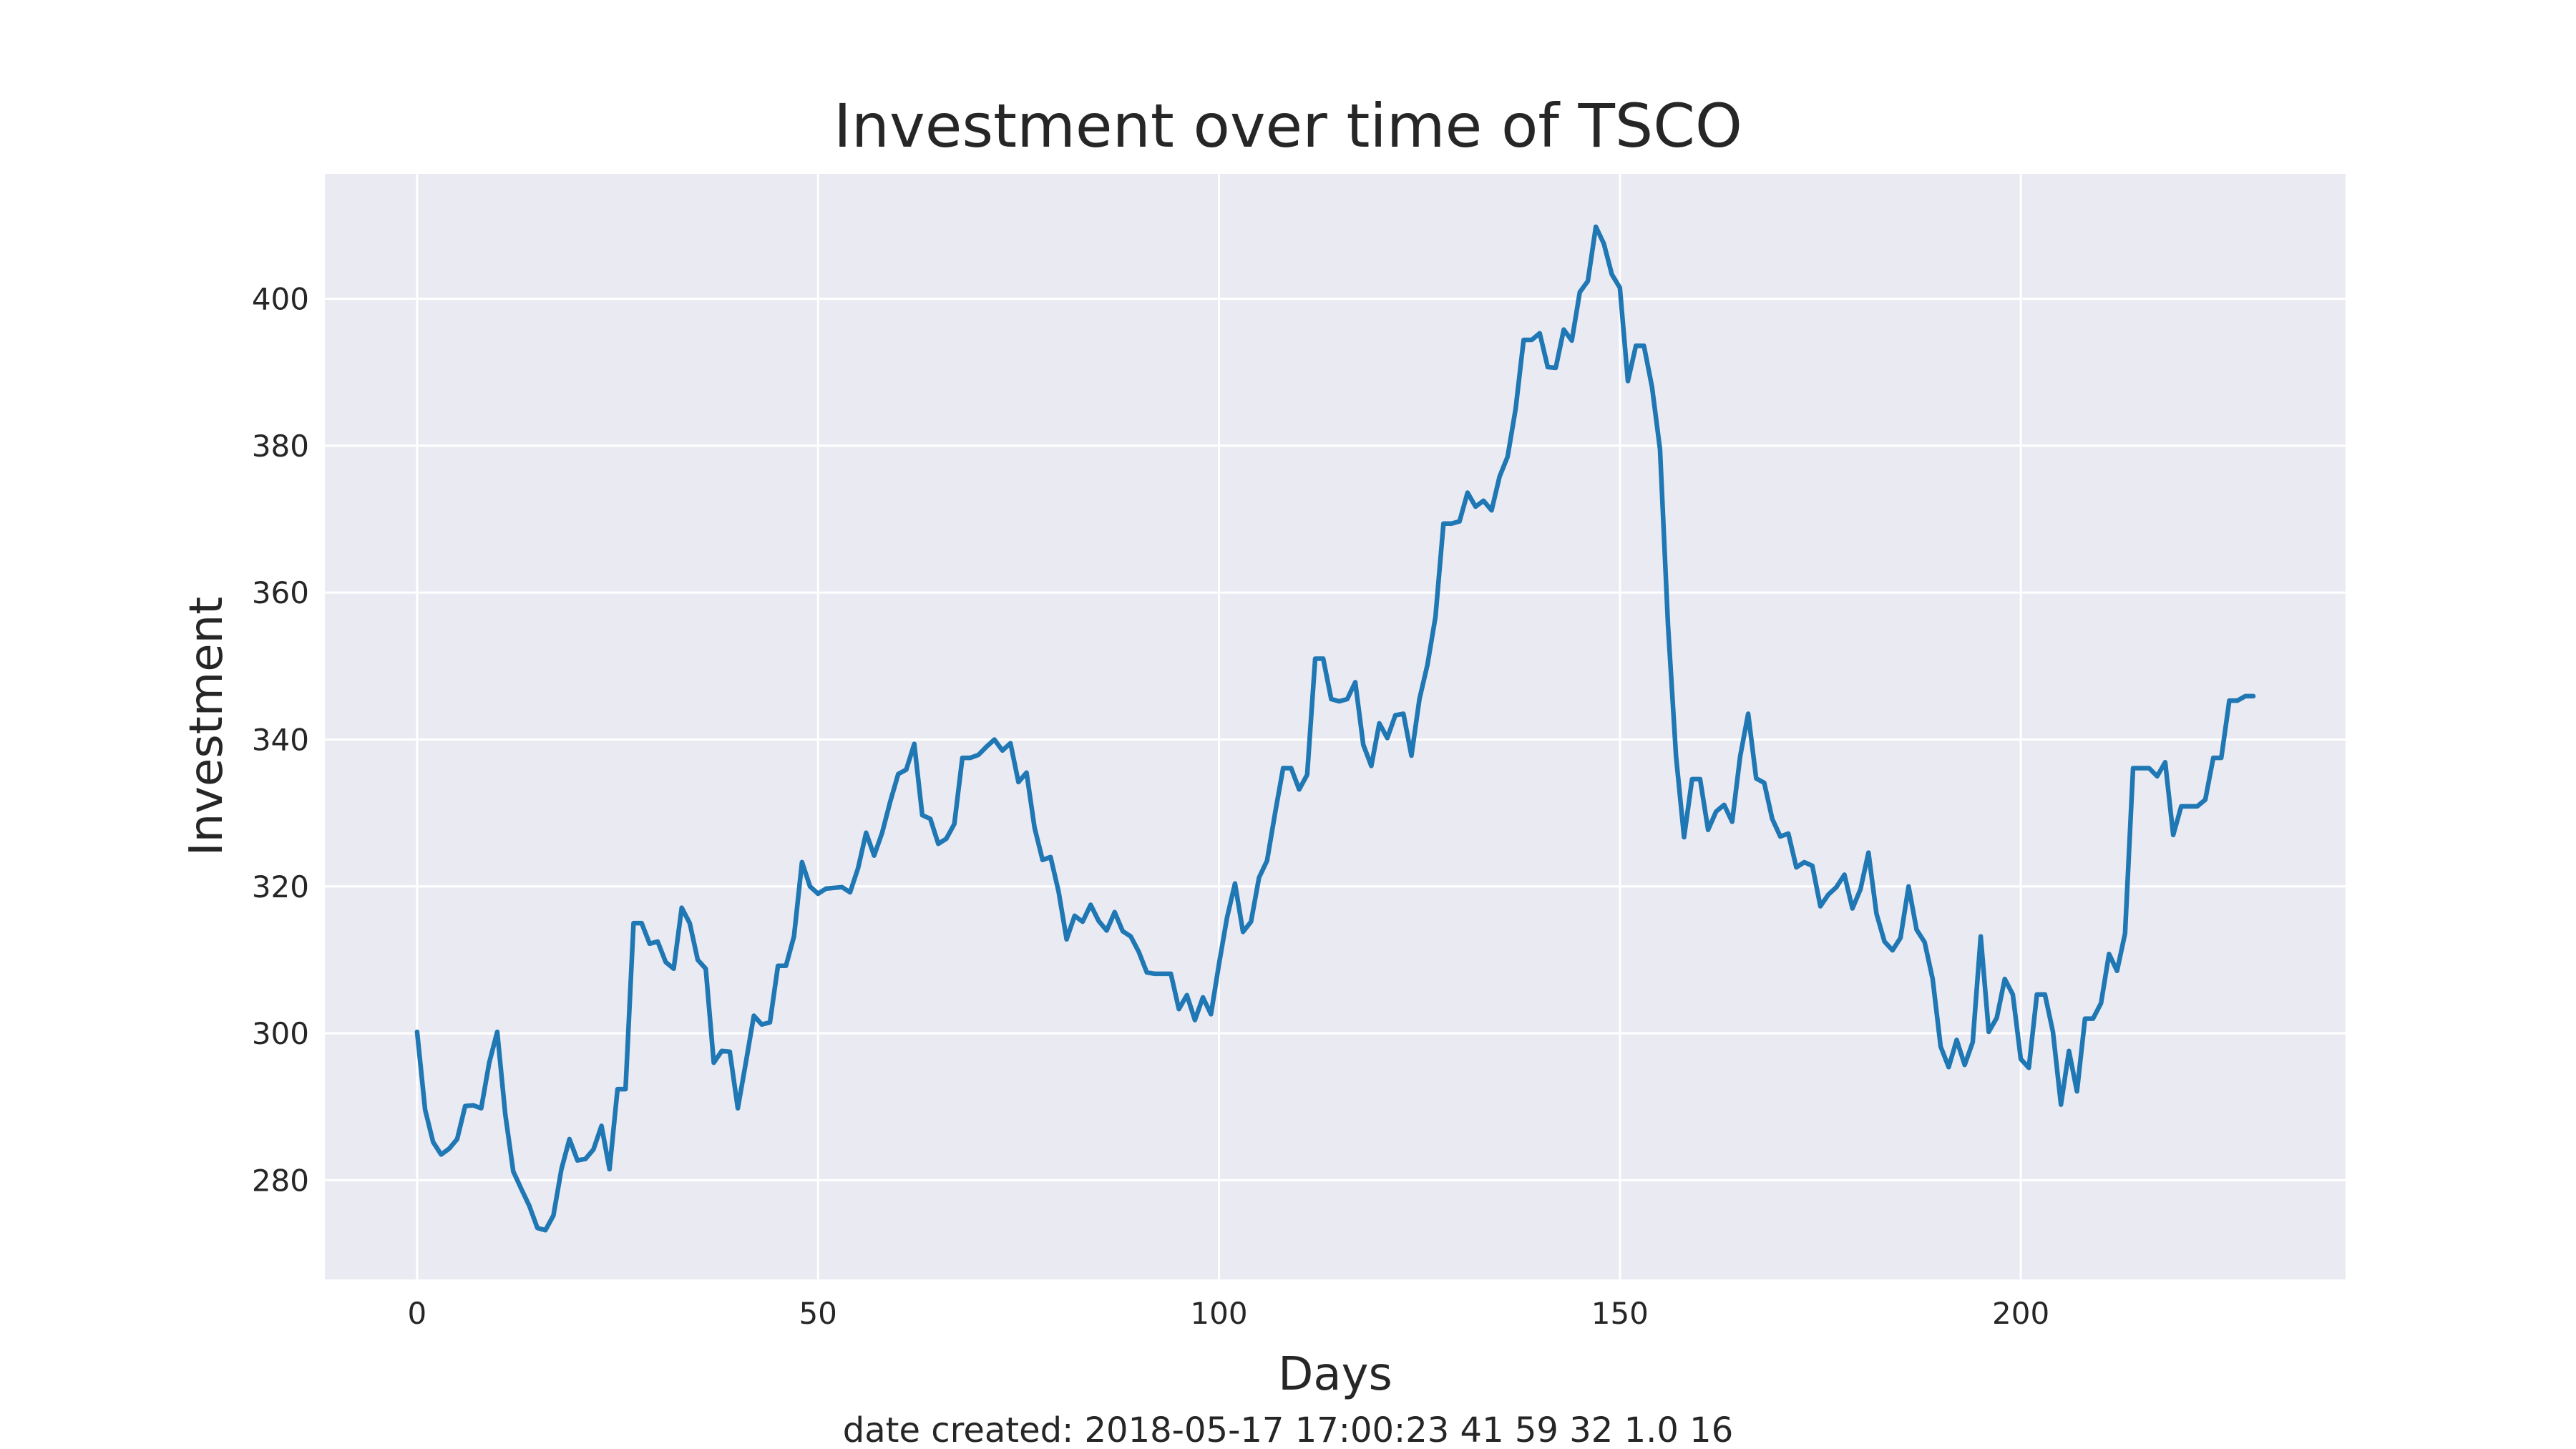 This screenshot has width=2576, height=1449. I want to click on x-tick-label: 0, so click(417, 1313).